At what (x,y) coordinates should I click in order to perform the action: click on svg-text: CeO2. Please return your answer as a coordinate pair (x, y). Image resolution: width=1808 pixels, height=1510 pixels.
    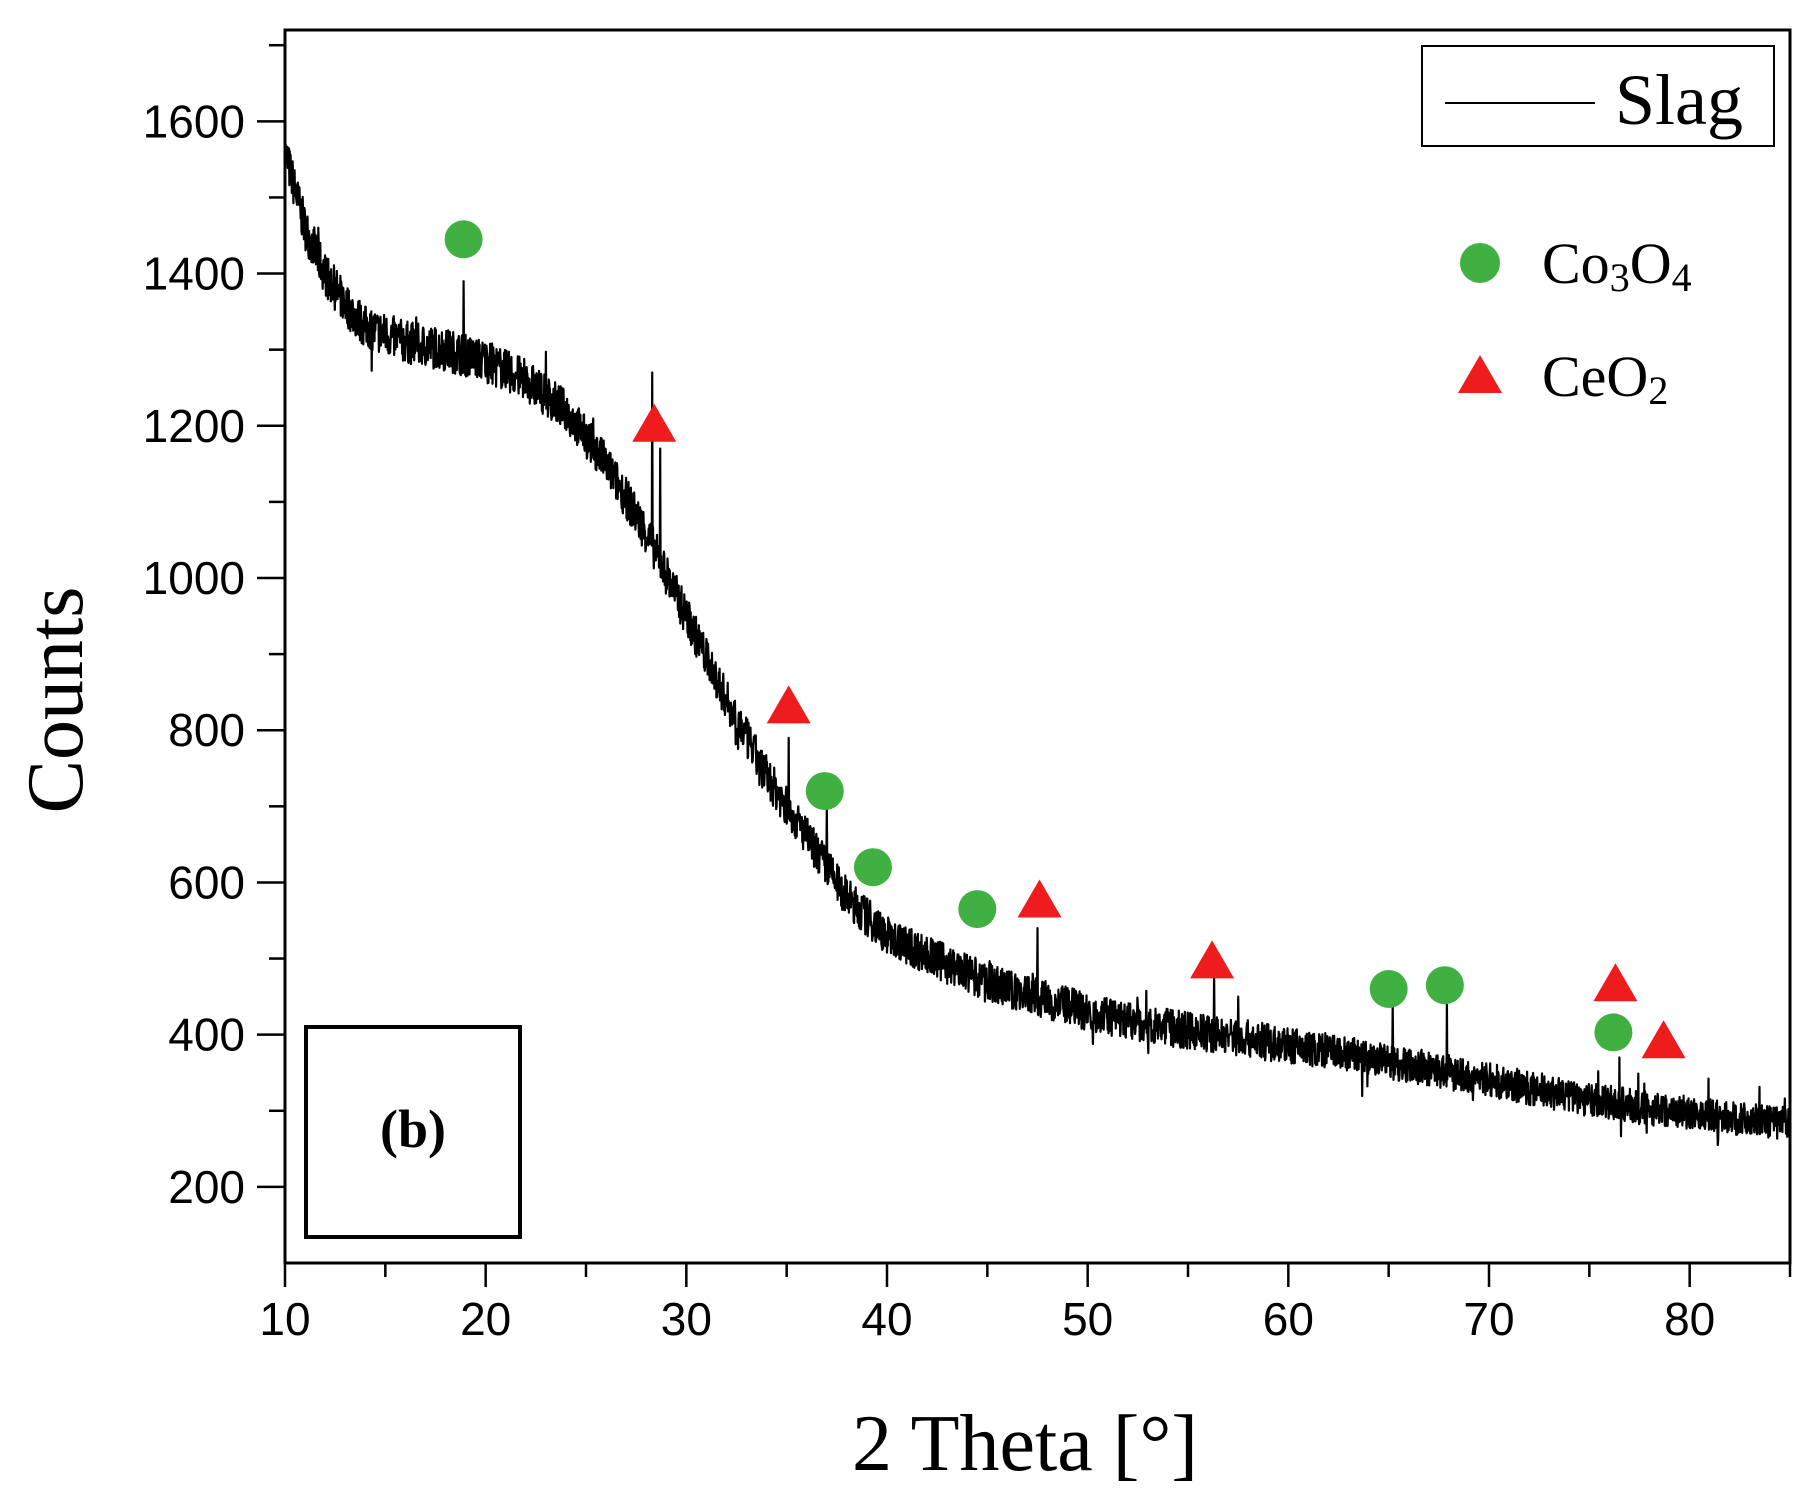
    Looking at the image, I should click on (1605, 378).